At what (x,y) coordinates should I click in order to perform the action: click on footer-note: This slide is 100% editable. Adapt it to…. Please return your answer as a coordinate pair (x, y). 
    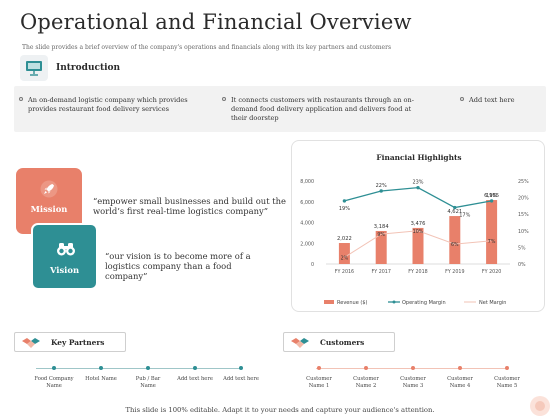
    Looking at the image, I should click on (280, 410).